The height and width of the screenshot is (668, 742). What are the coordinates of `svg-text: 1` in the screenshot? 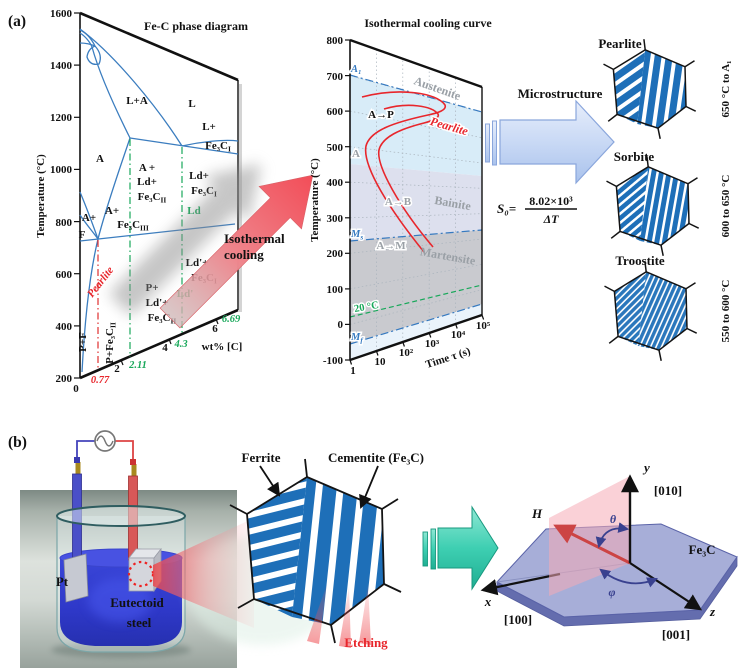 It's located at (353, 371).